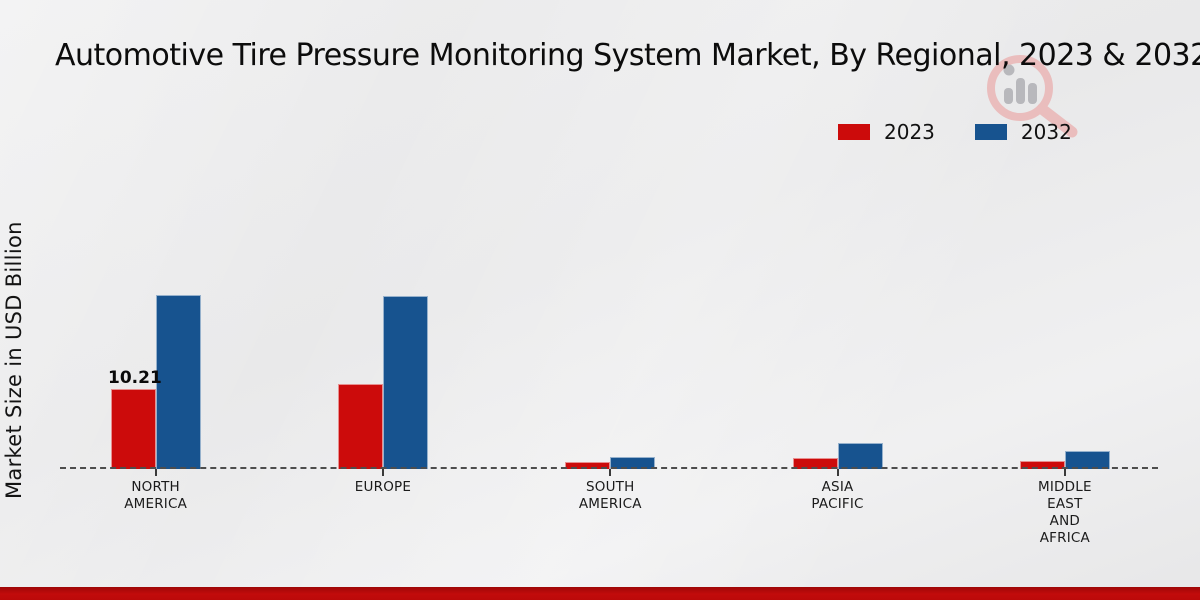 The image size is (1200, 600). I want to click on bar-pair-middle-east-and-africa, so click(1064, 459).